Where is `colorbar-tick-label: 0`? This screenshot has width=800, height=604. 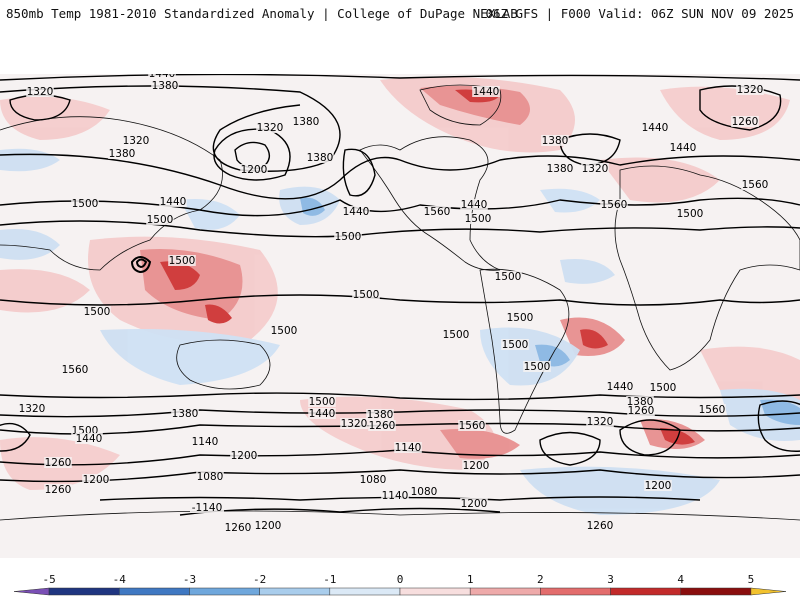 colorbar-tick-label: 0 is located at coordinates (400, 579).